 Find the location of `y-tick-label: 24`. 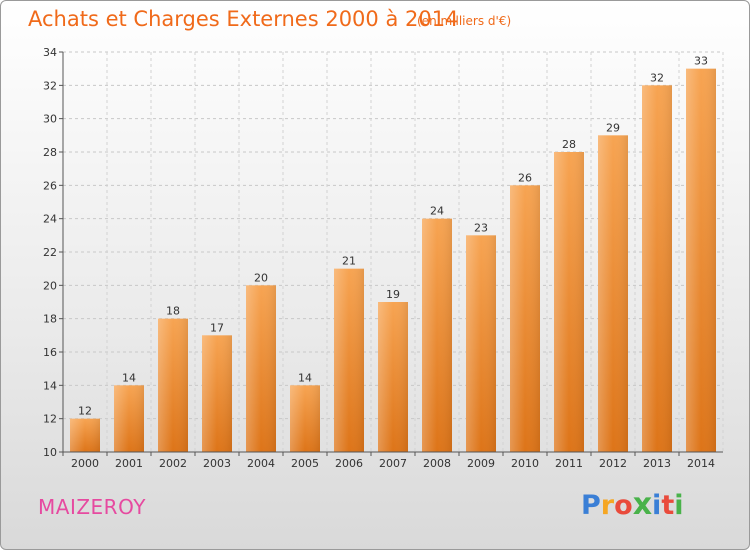

y-tick-label: 24 is located at coordinates (50, 219).